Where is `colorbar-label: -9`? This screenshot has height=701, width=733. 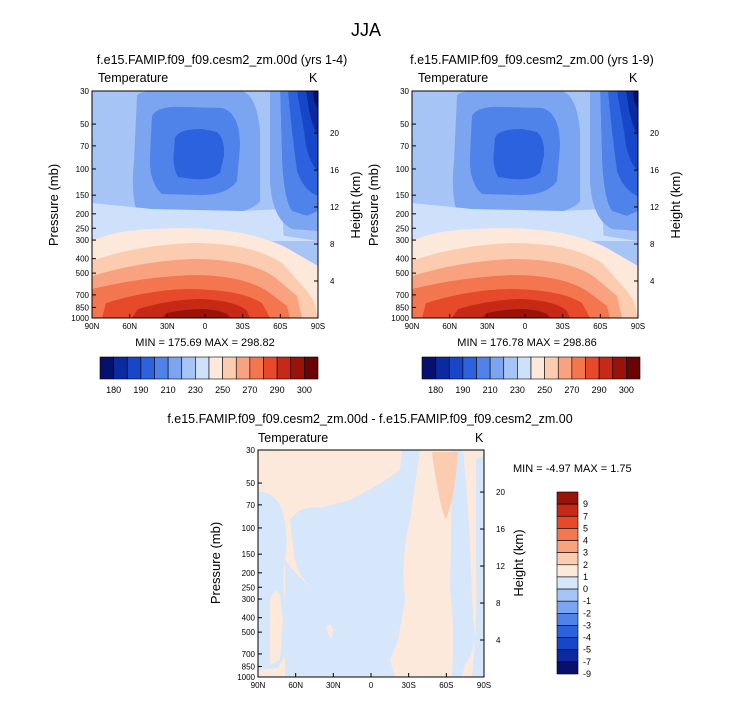
colorbar-label: -9 is located at coordinates (587, 674).